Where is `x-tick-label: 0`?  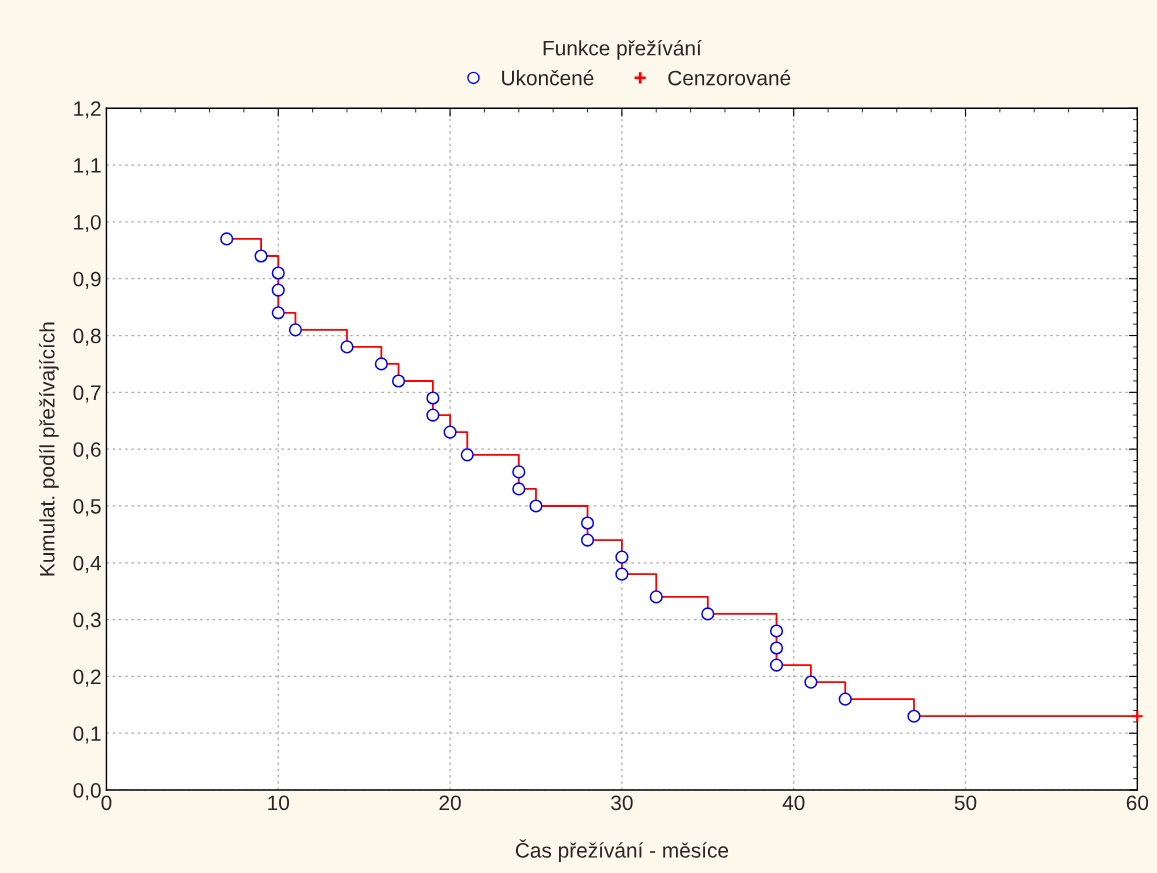
x-tick-label: 0 is located at coordinates (106, 803).